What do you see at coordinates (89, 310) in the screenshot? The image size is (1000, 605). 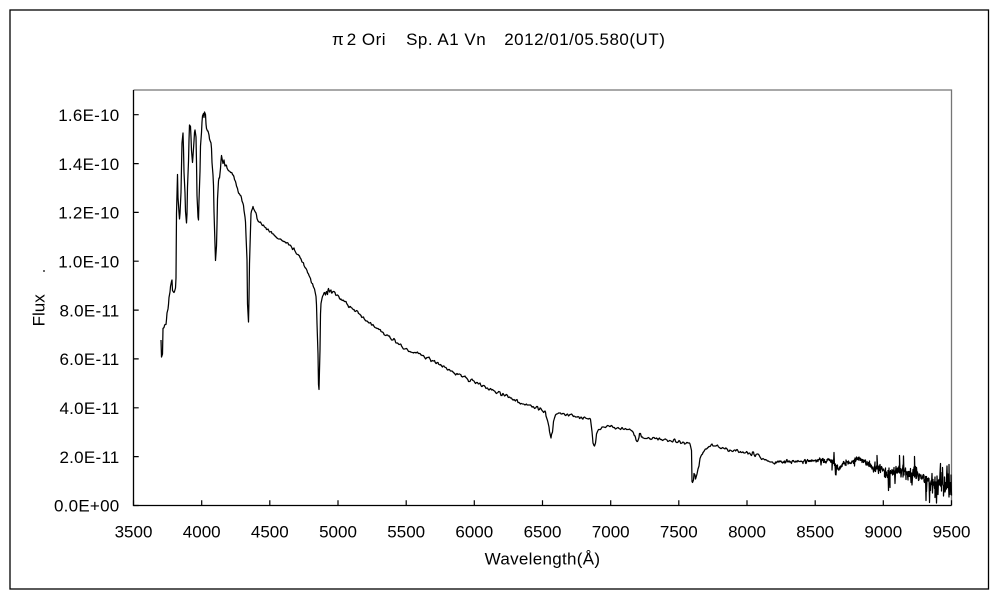 I see `svg-text: 8.0E-11` at bounding box center [89, 310].